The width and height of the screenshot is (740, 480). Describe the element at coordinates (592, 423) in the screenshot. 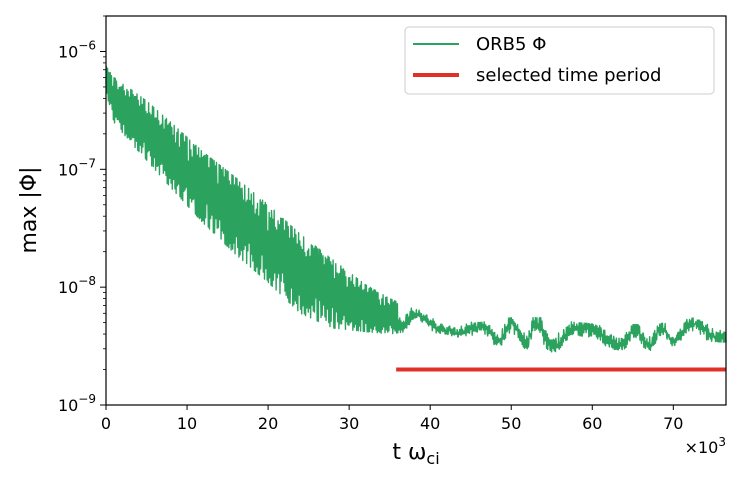

I see `x-tick-label: 60` at that location.